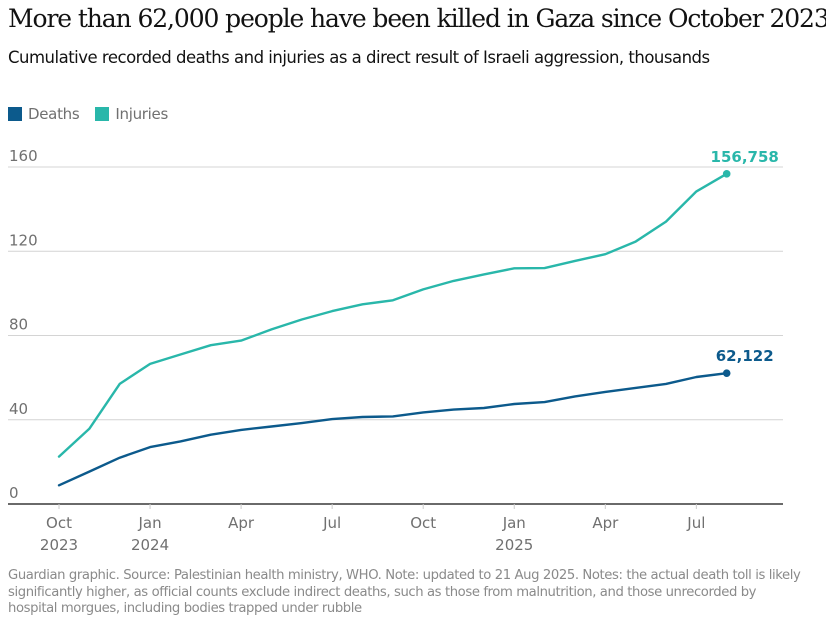 This screenshot has width=826, height=627. Describe the element at coordinates (18, 325) in the screenshot. I see `y-tick-label-80: 80` at that location.